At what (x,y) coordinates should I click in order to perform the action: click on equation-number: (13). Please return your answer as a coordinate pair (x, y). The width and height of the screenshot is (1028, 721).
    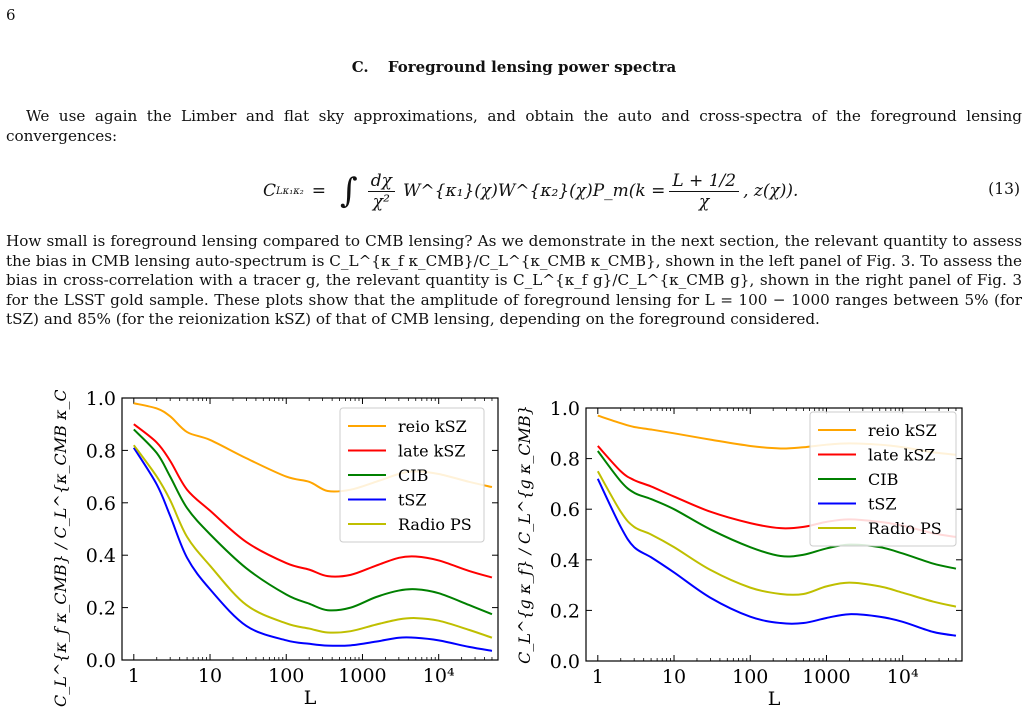
    Looking at the image, I should click on (1004, 189).